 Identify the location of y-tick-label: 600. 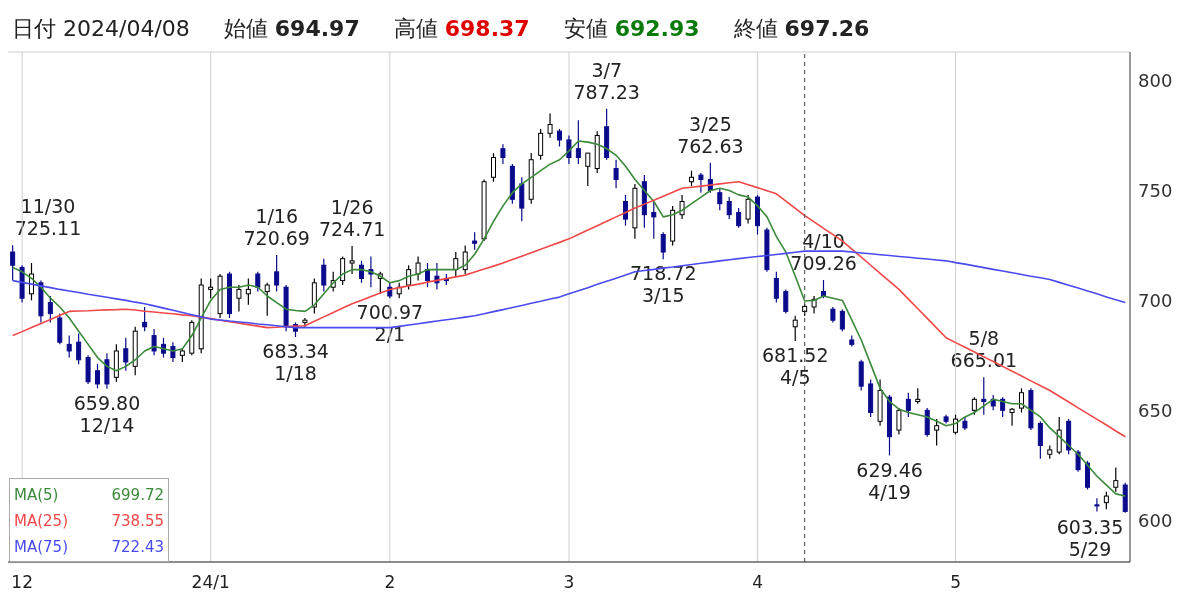
(1155, 520).